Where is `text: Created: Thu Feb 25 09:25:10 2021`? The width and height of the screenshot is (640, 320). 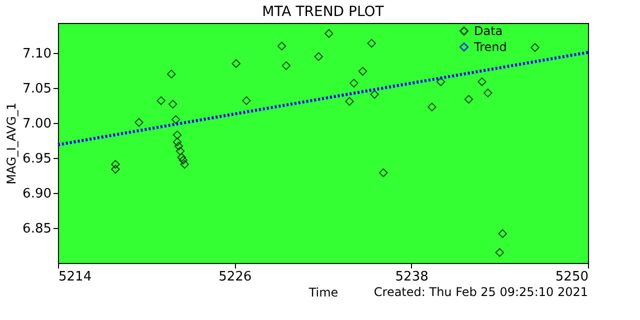 text: Created: Thu Feb 25 09:25:10 2021 is located at coordinates (481, 292).